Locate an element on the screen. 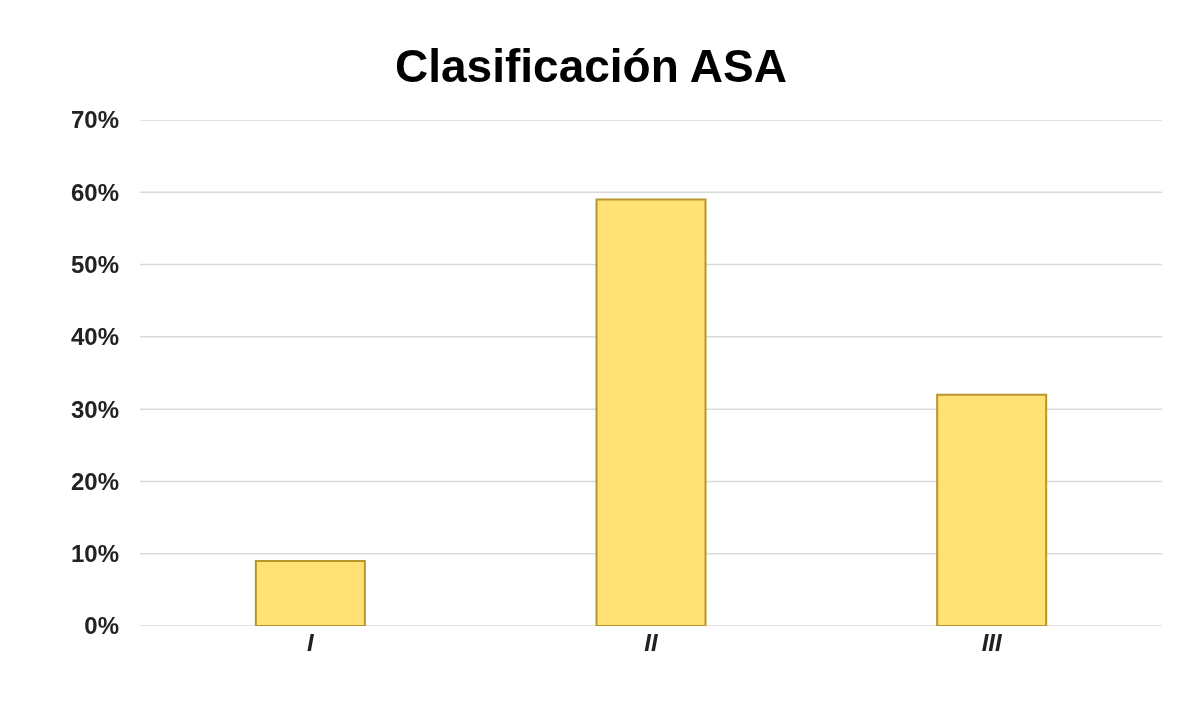 This screenshot has height=706, width=1182. y-tick-label: 60% is located at coordinates (94, 192).